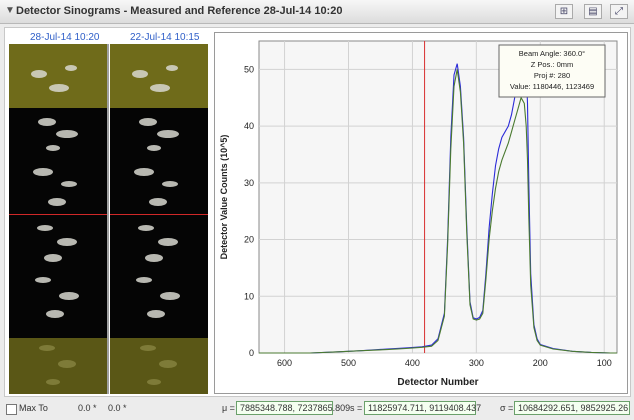 The height and width of the screenshot is (420, 634). Describe the element at coordinates (65, 37) in the screenshot. I see `measured-sinogram-date: 28-Jul-14 10:20` at that location.